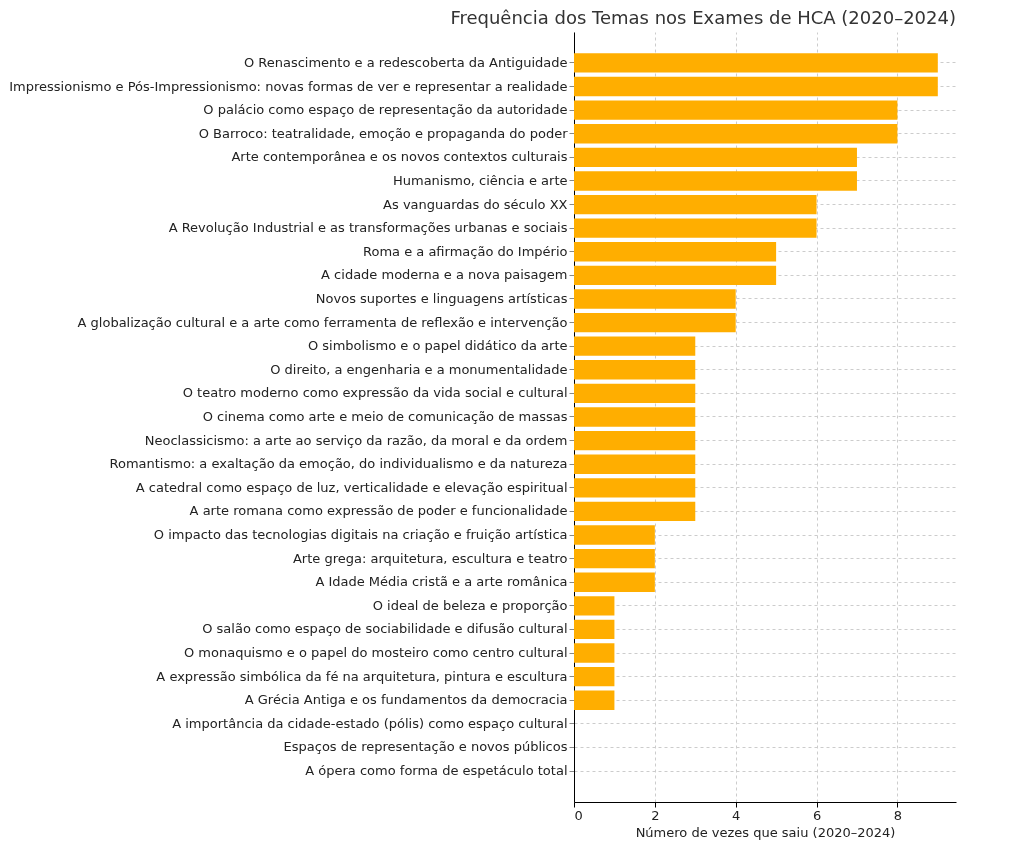  What do you see at coordinates (465, 251) in the screenshot?
I see `y-tick-label: Roma e a afirmação do Império` at bounding box center [465, 251].